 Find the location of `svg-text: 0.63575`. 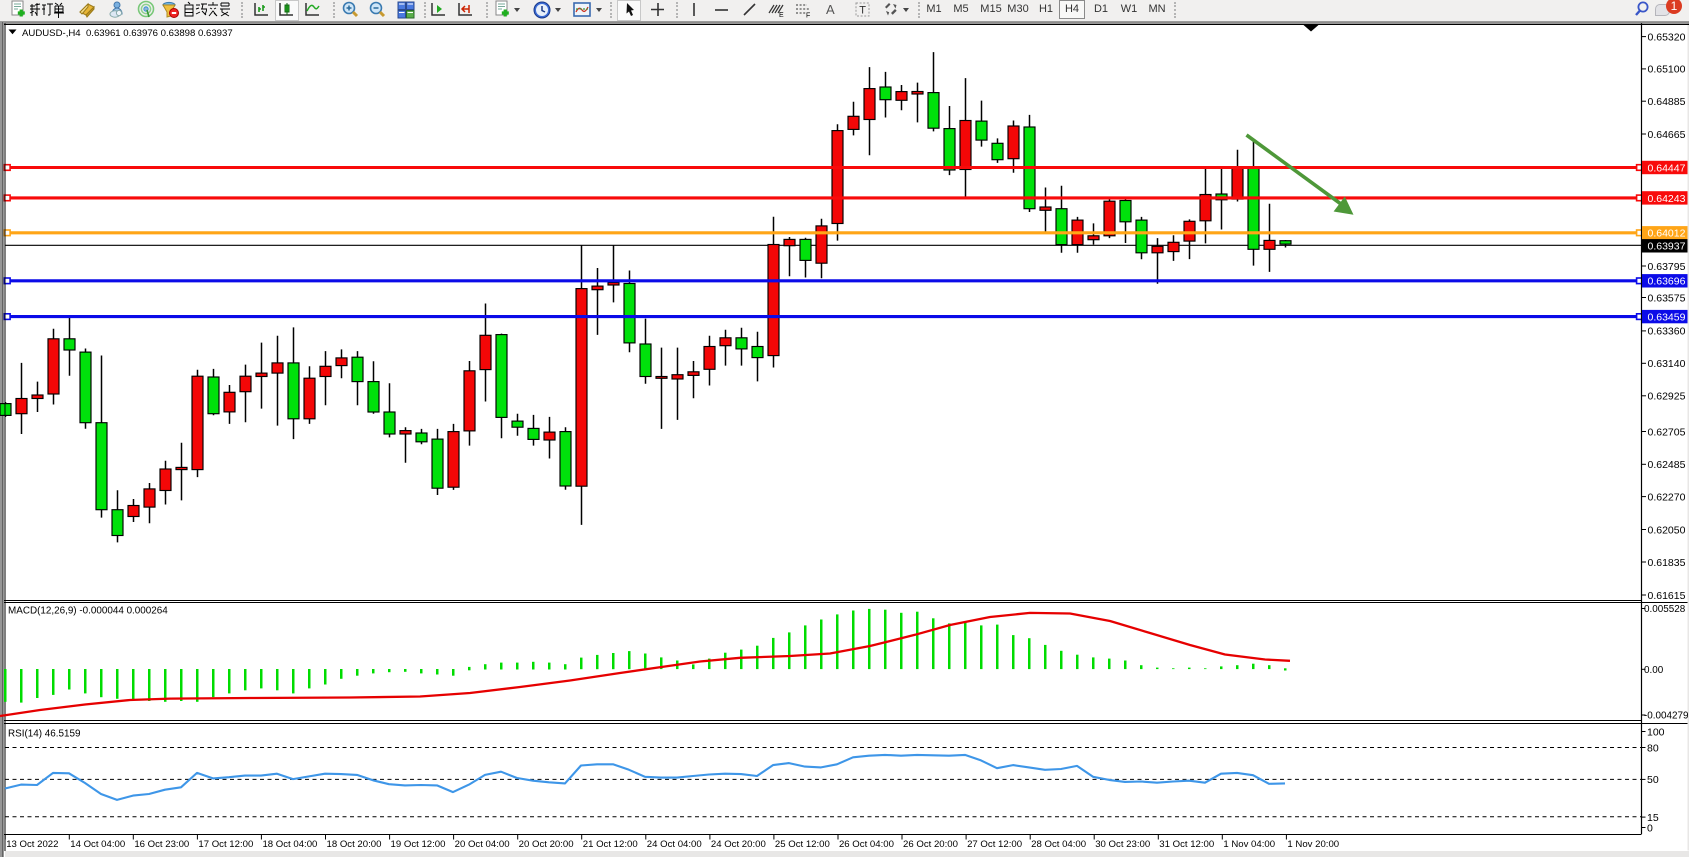

svg-text: 0.63575 is located at coordinates (1667, 298).